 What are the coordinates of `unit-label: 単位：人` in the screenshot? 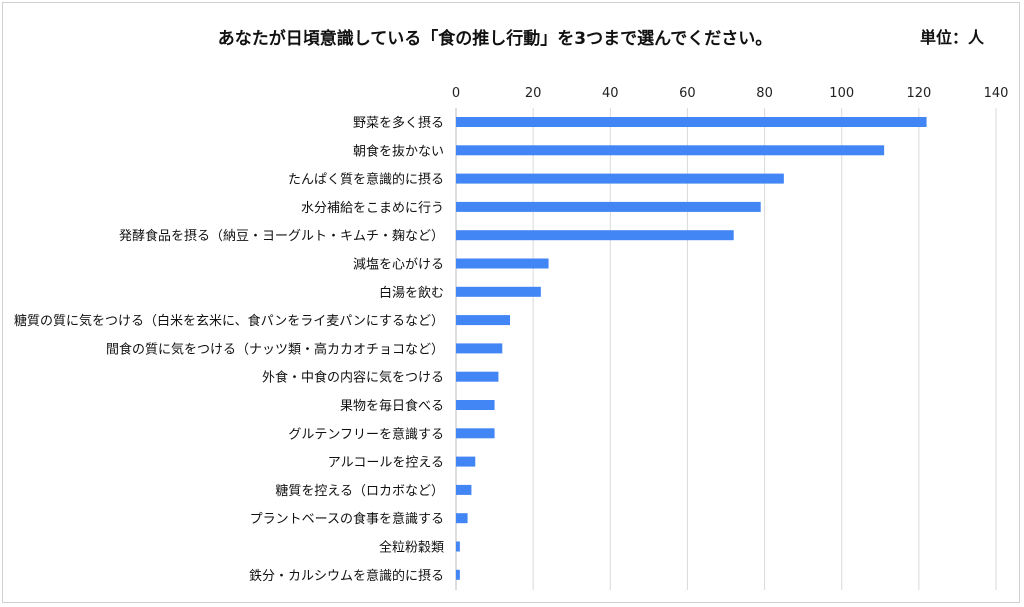 It's located at (952, 37).